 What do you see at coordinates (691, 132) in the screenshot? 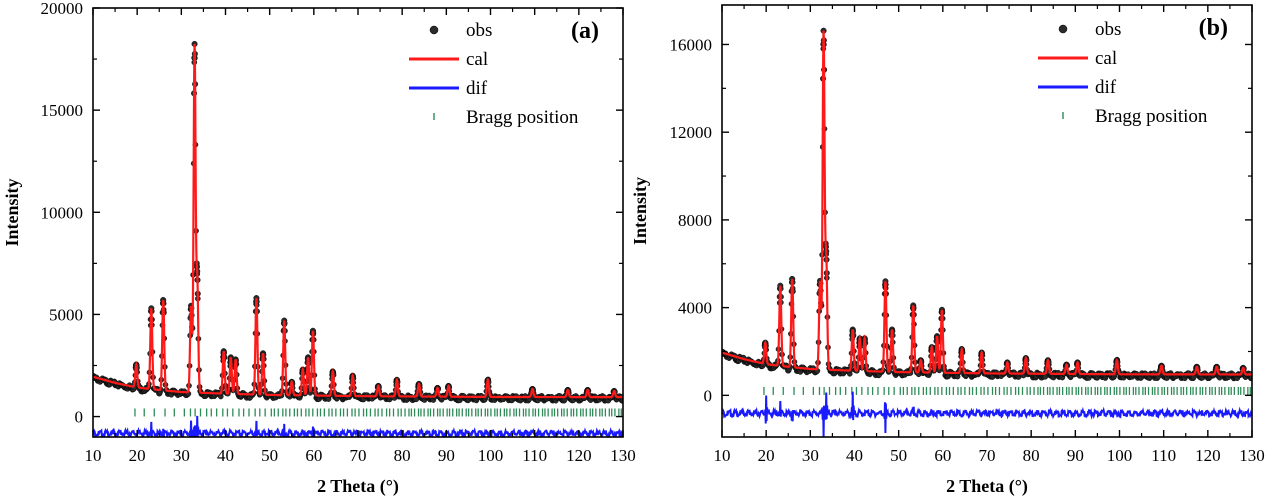
I see `y-tick-label: 12000` at bounding box center [691, 132].